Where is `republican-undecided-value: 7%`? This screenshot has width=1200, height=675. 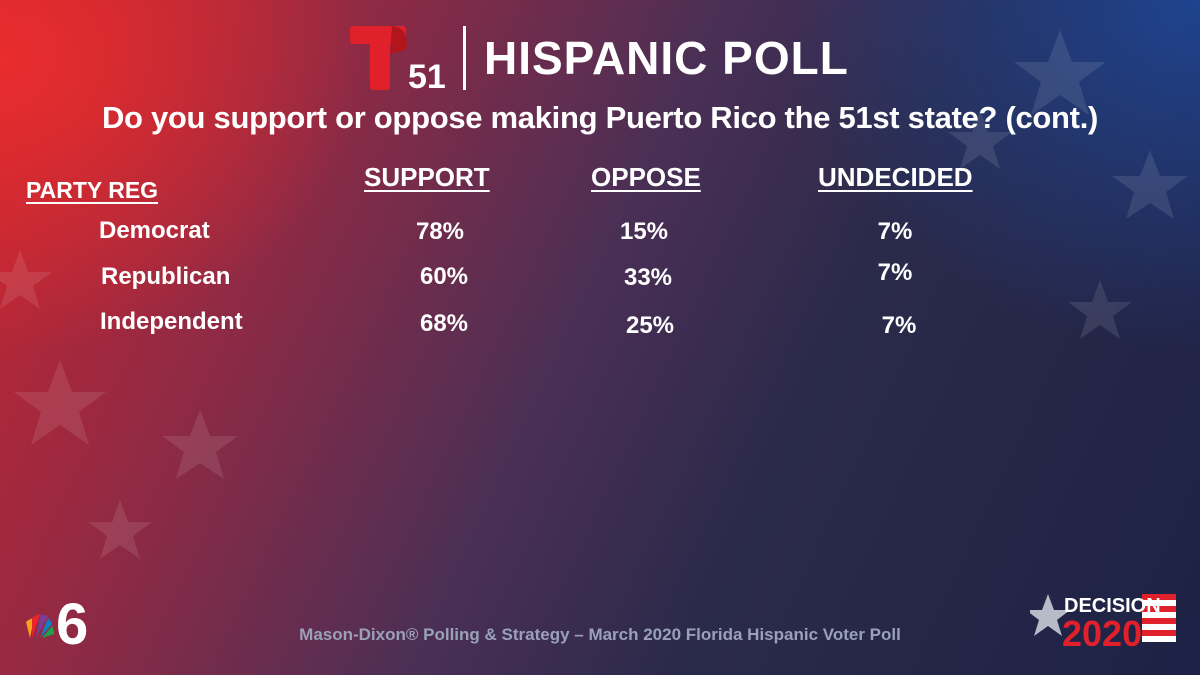
republican-undecided-value: 7% is located at coordinates (895, 272).